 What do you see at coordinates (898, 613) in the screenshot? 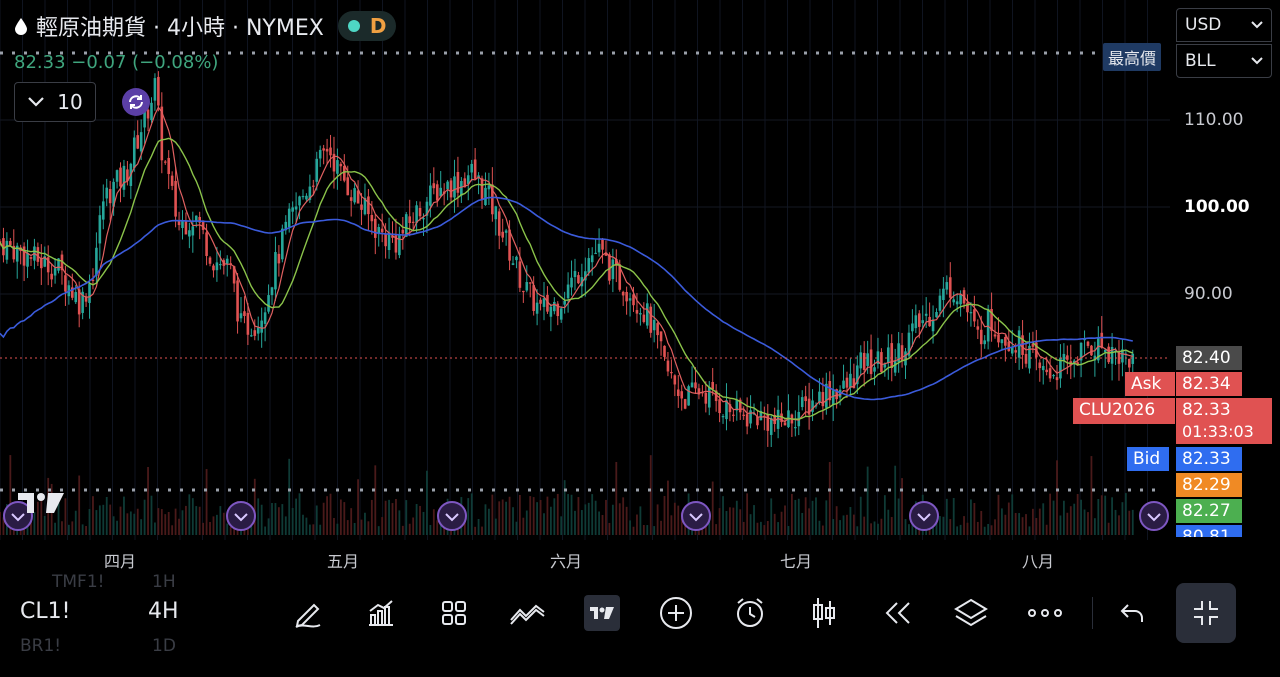
I see `replay-icon` at bounding box center [898, 613].